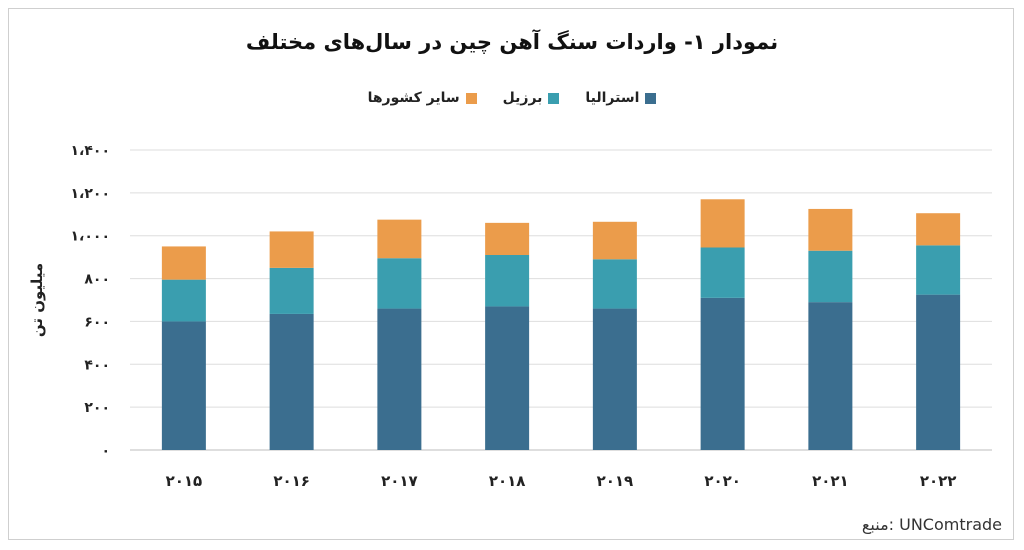  I want to click on source-note: منبع: UNComtrade, so click(931, 524).